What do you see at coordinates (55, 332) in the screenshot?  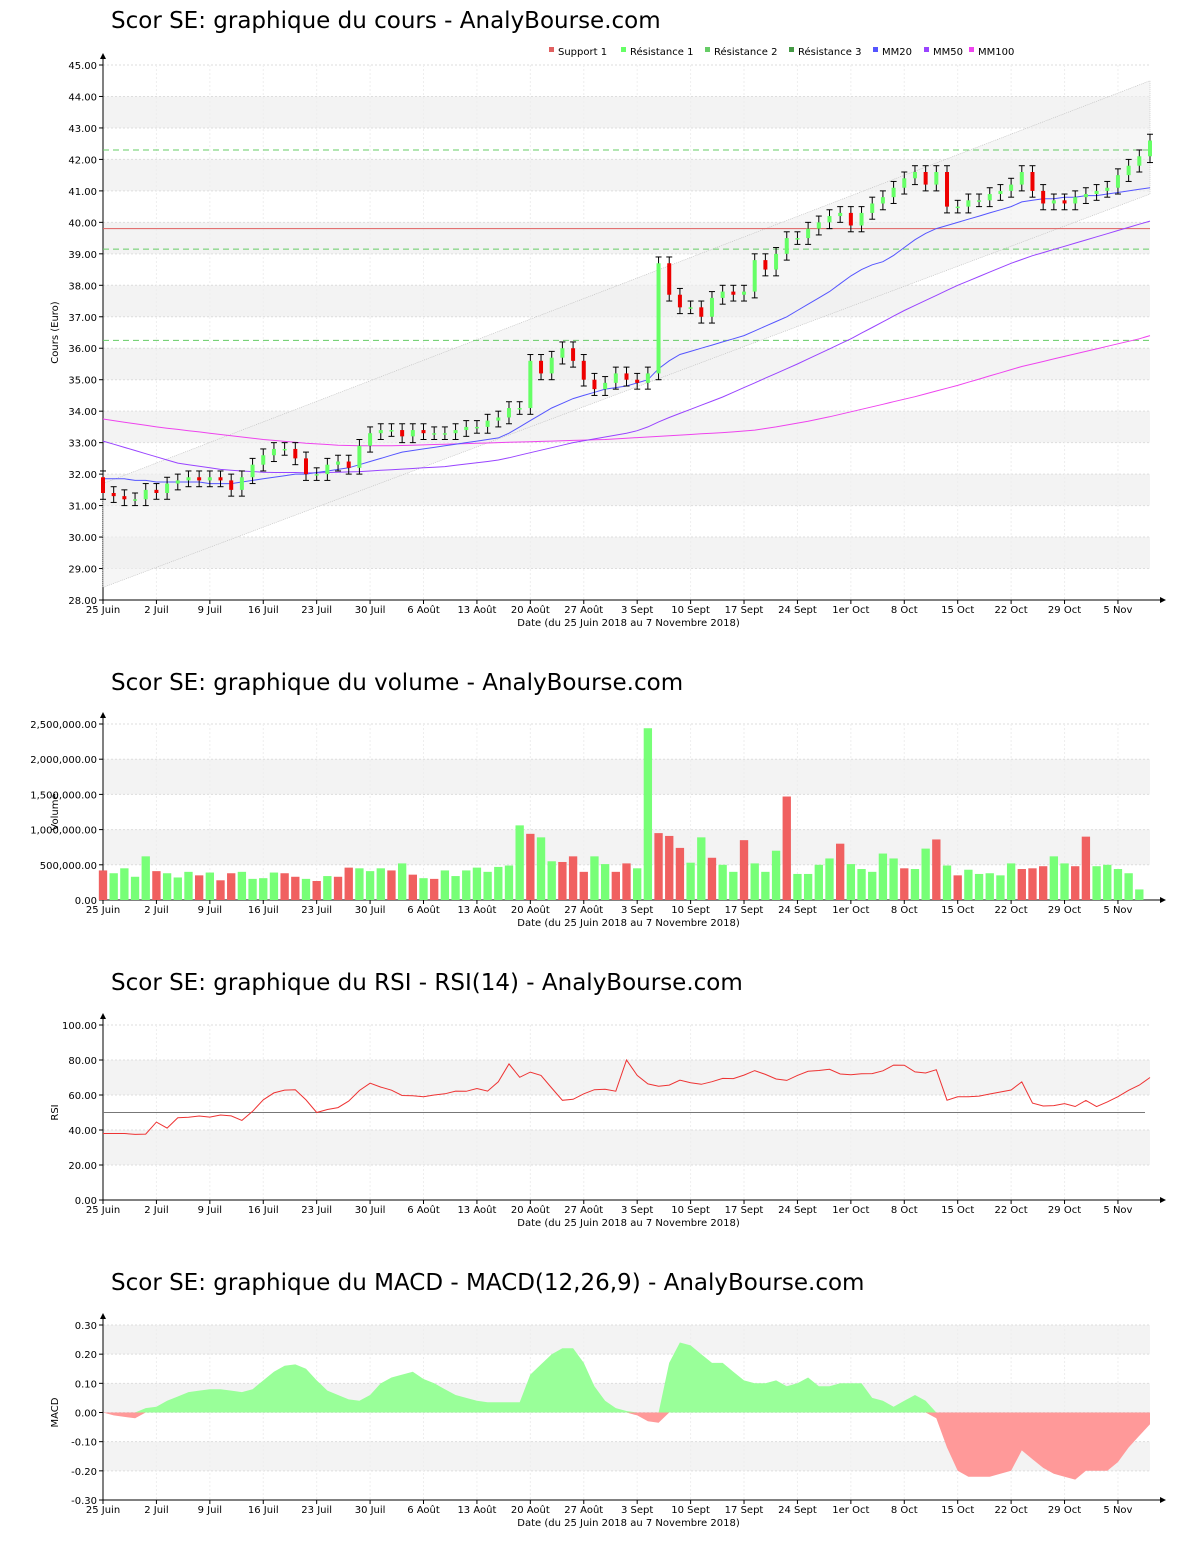 I see `y-axis-label: Cours (Euro)` at bounding box center [55, 332].